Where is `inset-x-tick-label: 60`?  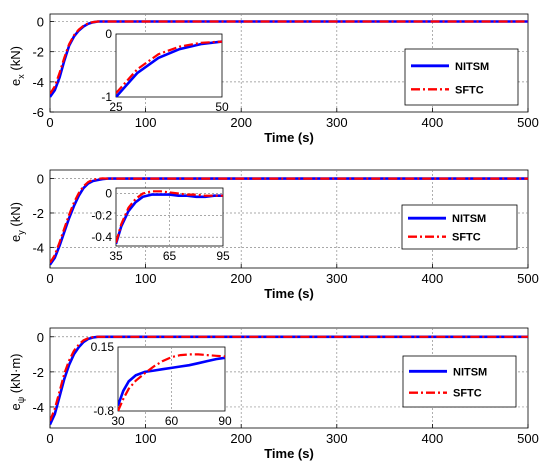 inset-x-tick-label: 60 is located at coordinates (172, 421).